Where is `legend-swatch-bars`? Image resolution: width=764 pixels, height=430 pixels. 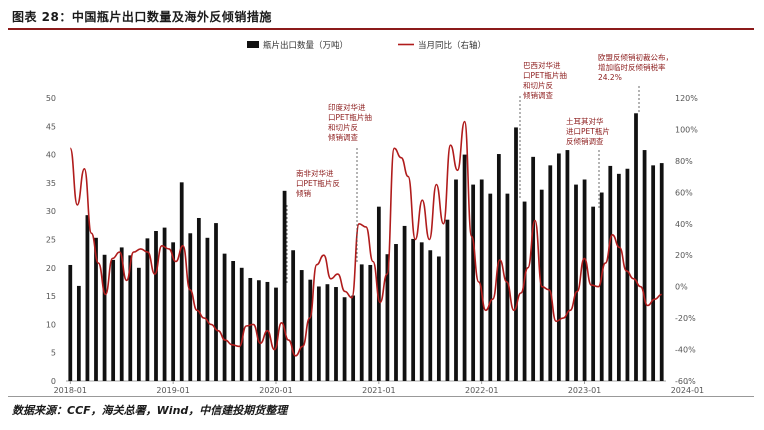 legend-swatch-bars is located at coordinates (253, 44).